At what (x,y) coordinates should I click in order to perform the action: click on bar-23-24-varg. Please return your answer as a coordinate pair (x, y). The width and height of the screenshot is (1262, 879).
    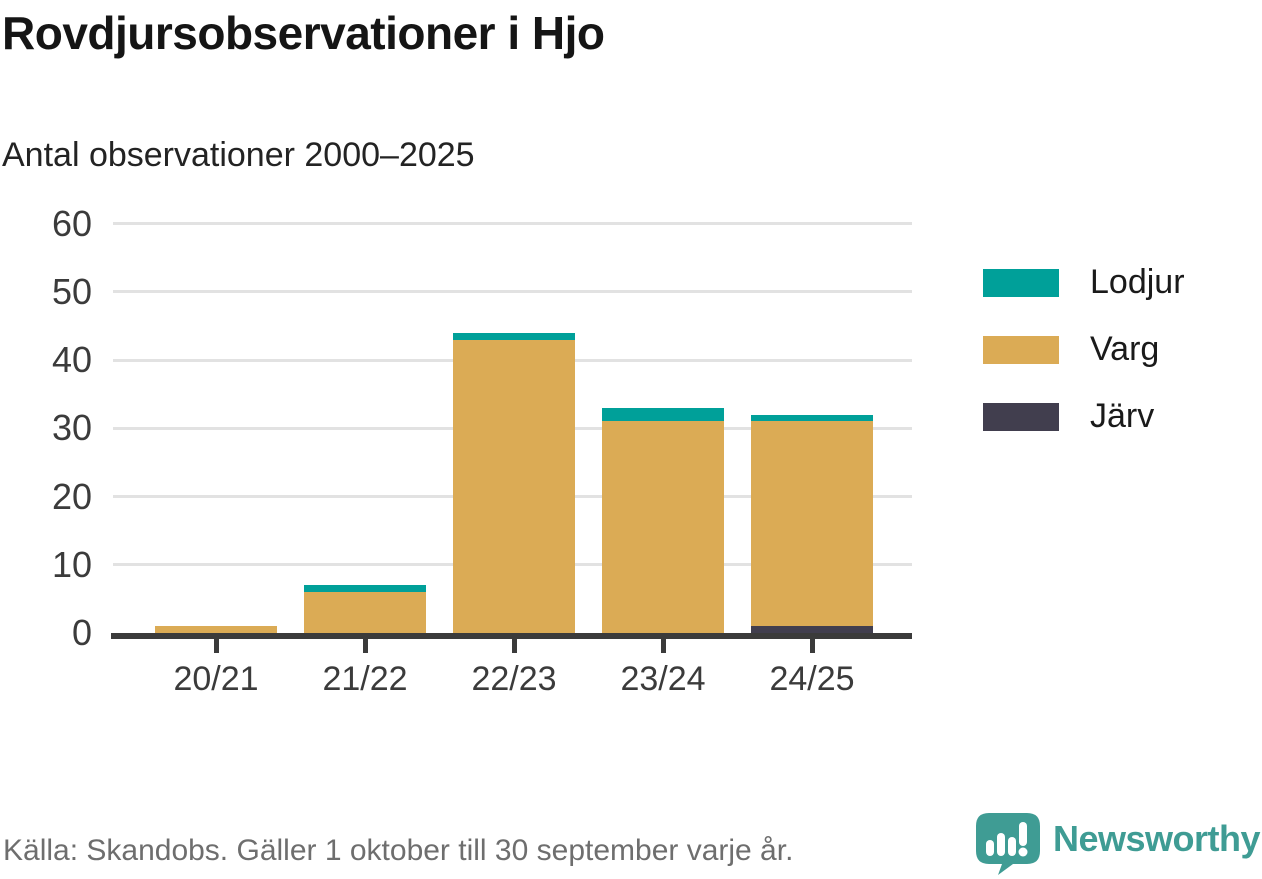
    Looking at the image, I should click on (663, 527).